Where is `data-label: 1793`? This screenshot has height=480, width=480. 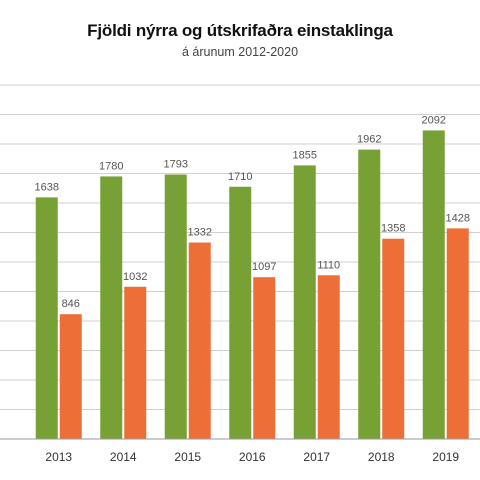
data-label: 1793 is located at coordinates (176, 165).